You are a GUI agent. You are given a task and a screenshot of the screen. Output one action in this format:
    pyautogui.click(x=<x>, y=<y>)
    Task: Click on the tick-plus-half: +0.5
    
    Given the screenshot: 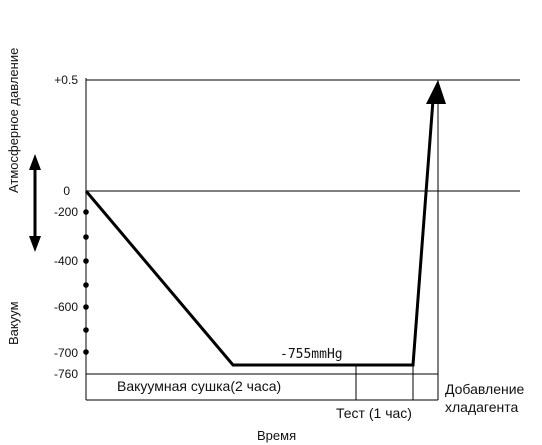 What is the action you would take?
    pyautogui.click(x=66, y=80)
    